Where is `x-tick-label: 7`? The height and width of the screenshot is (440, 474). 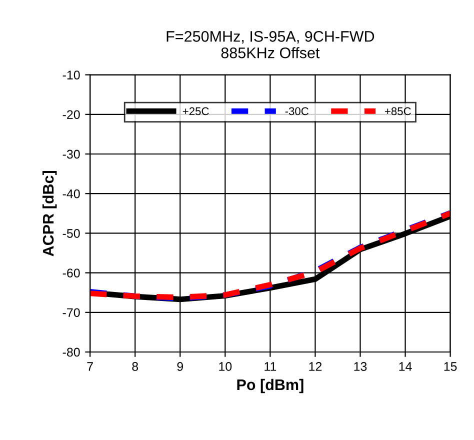 x-tick-label: 7 is located at coordinates (90, 366).